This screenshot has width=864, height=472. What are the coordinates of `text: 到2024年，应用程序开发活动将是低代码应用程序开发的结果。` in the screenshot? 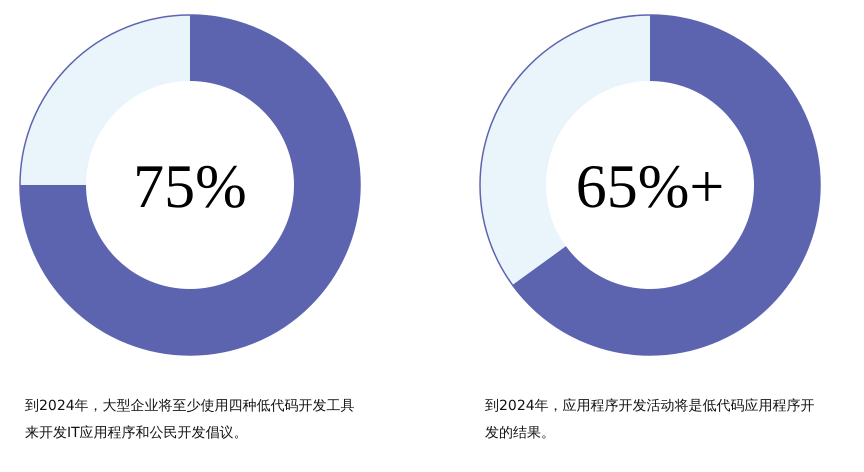 It's located at (650, 420).